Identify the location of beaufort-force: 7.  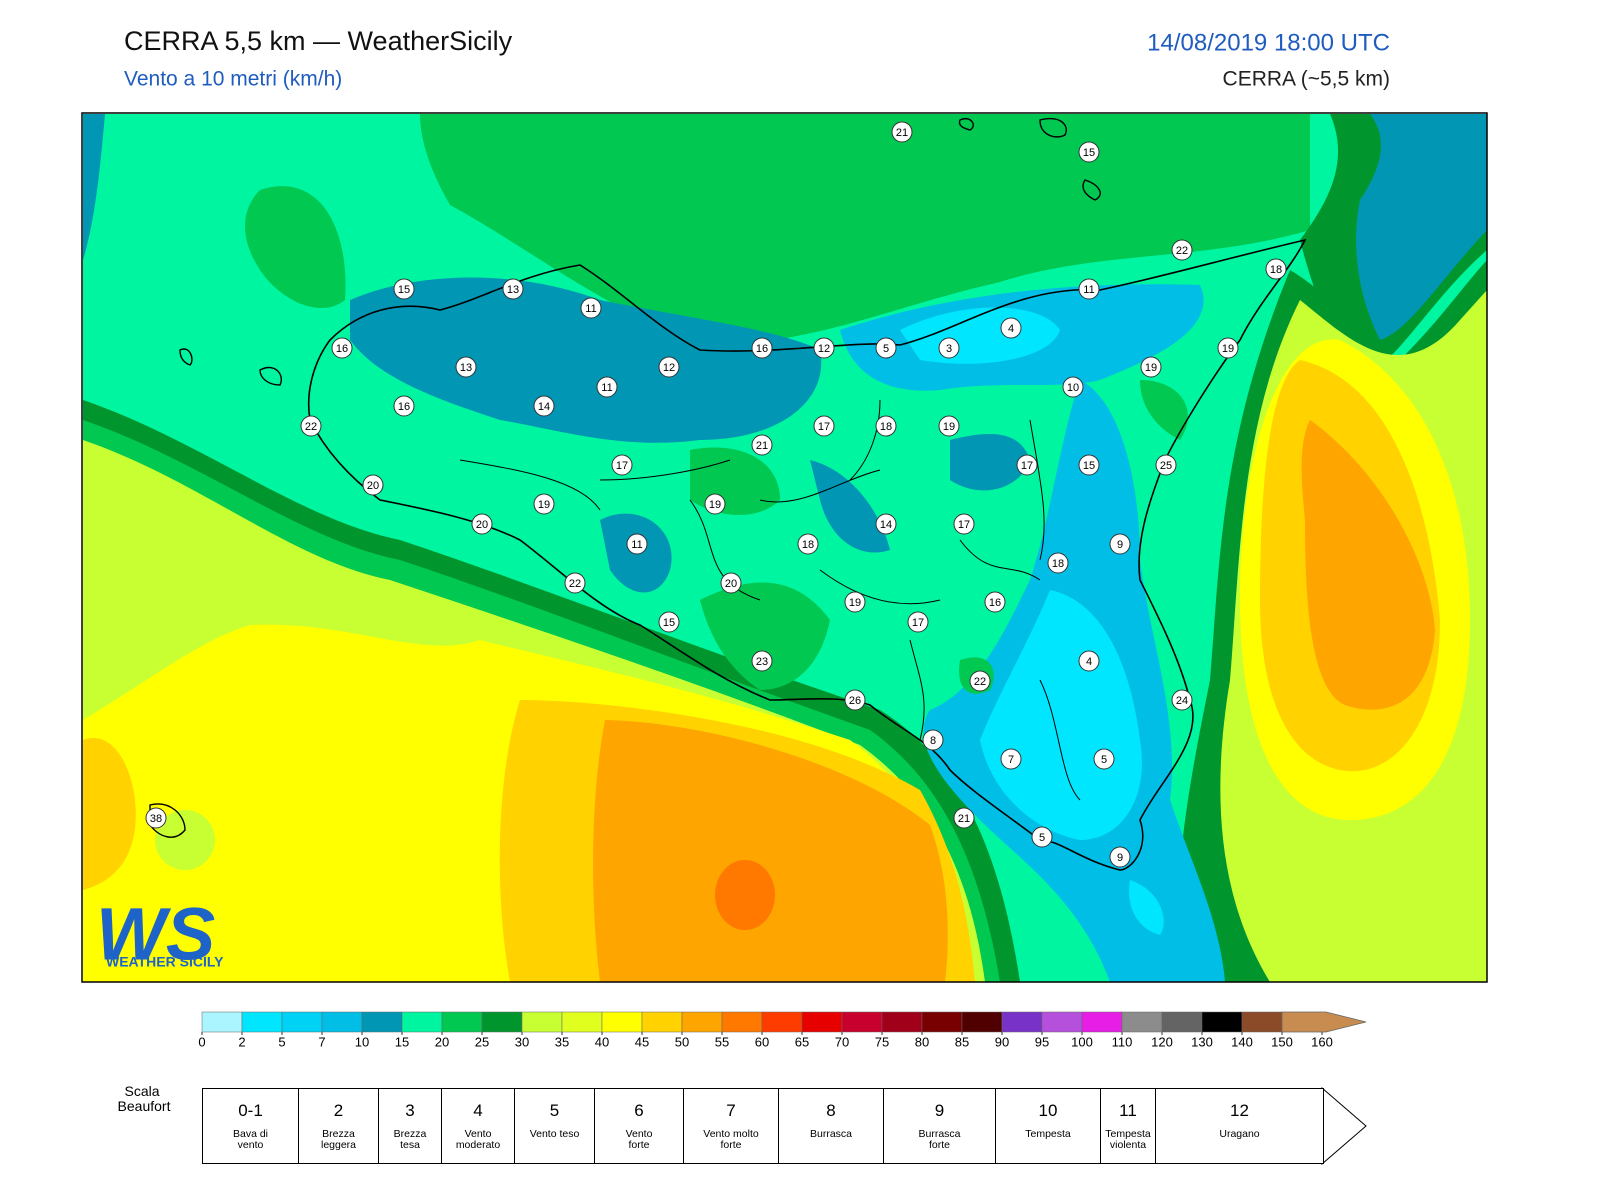
(731, 1110).